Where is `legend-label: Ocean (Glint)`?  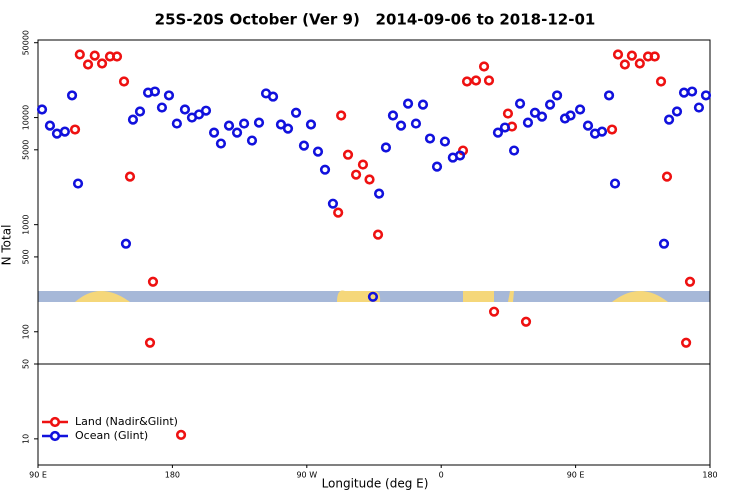
legend-label: Ocean (Glint) is located at coordinates (111, 435).